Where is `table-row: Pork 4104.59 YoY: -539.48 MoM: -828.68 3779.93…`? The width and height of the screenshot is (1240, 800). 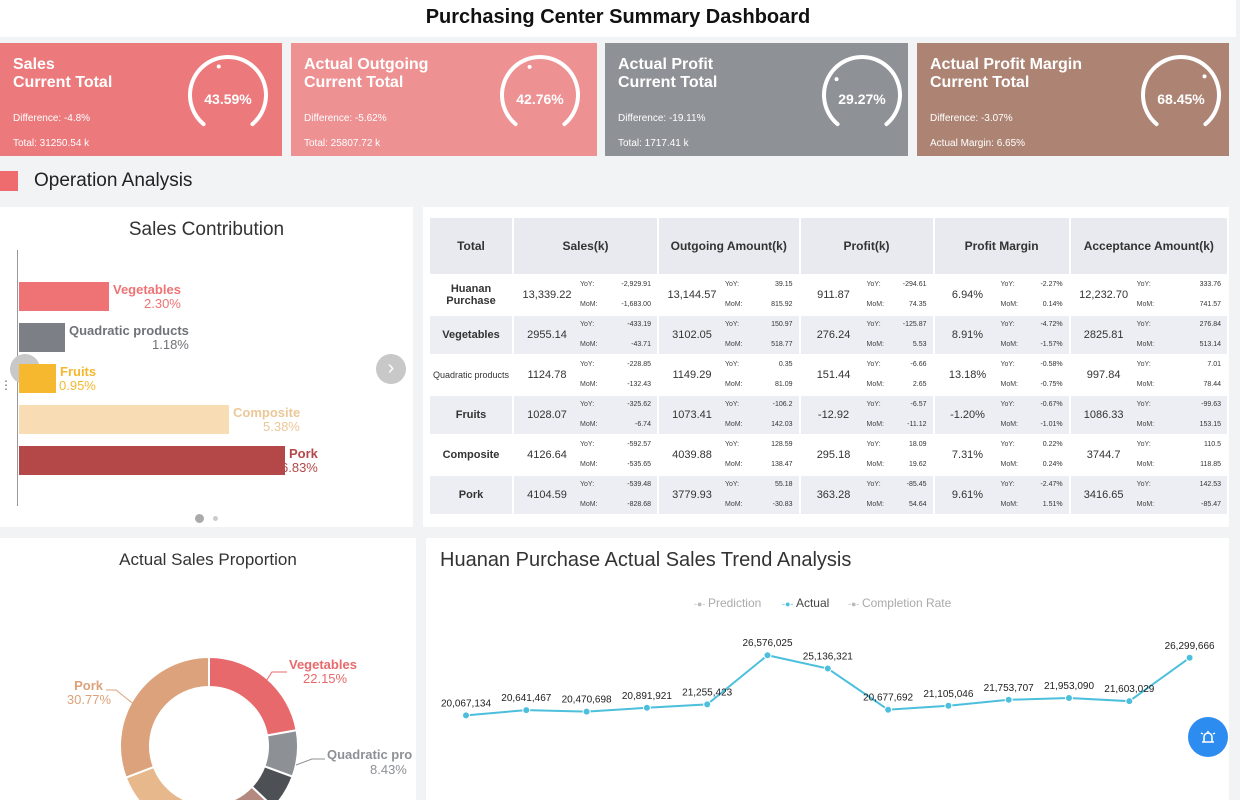 table-row: Pork 4104.59 YoY: -539.48 MoM: -828.68 3779.93… is located at coordinates (829, 496).